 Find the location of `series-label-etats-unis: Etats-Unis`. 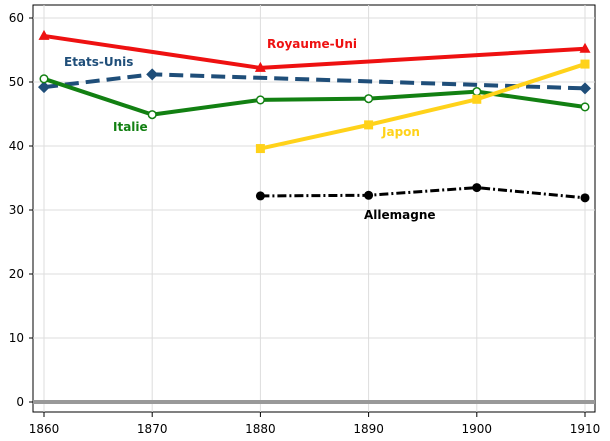

series-label-etats-unis: Etats-Unis is located at coordinates (98, 62).